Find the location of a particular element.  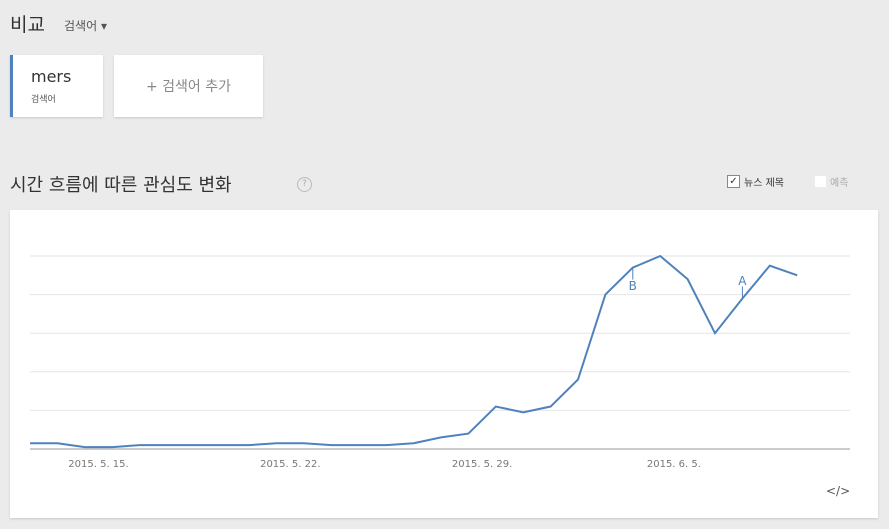

dropdown-label: 검색어 is located at coordinates (81, 26).